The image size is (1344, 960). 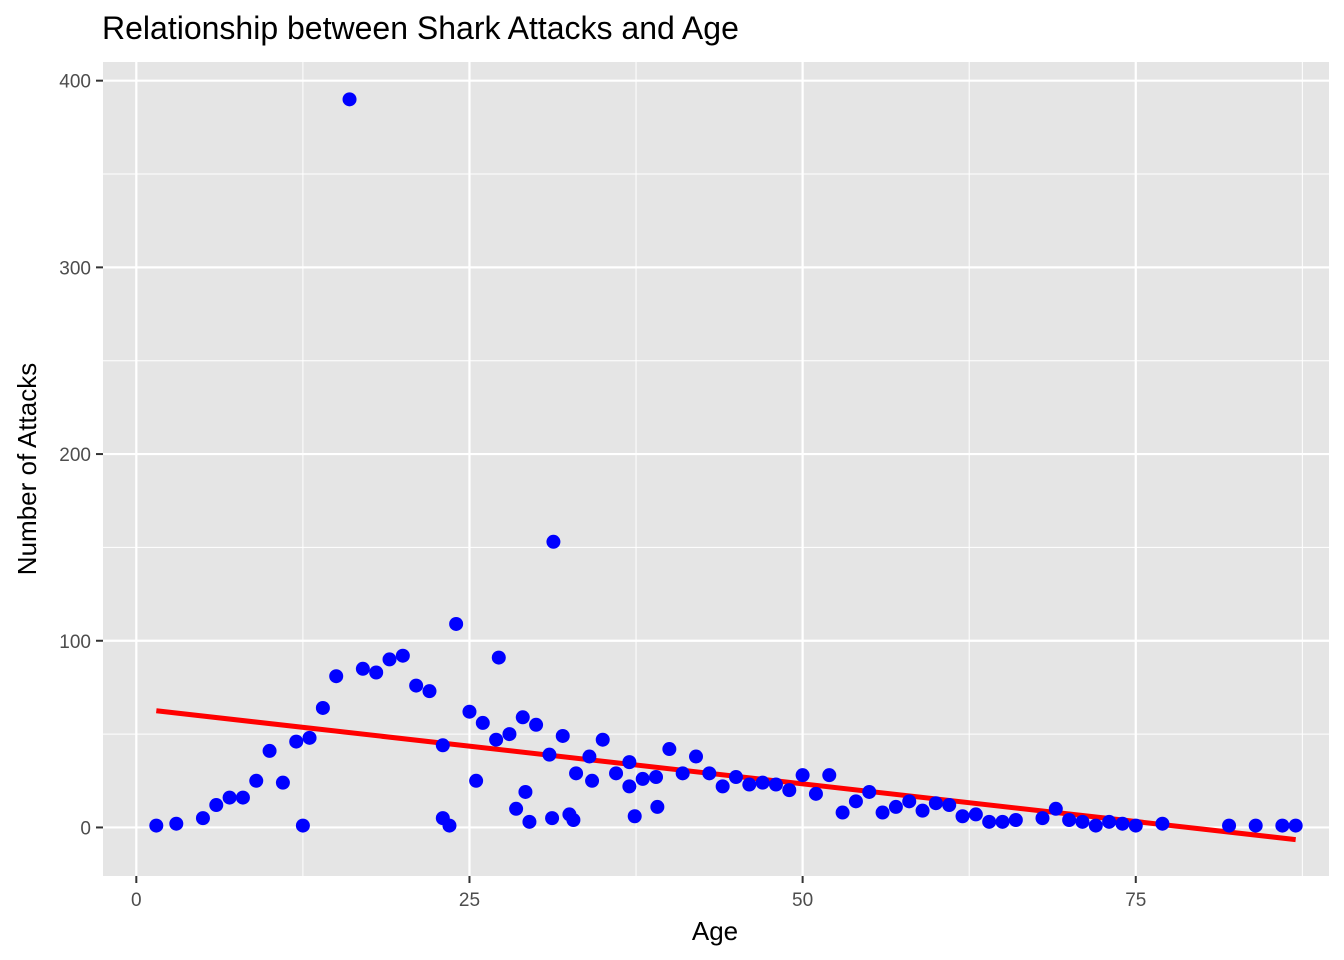 What do you see at coordinates (85, 828) in the screenshot?
I see `y-tick-label: 0` at bounding box center [85, 828].